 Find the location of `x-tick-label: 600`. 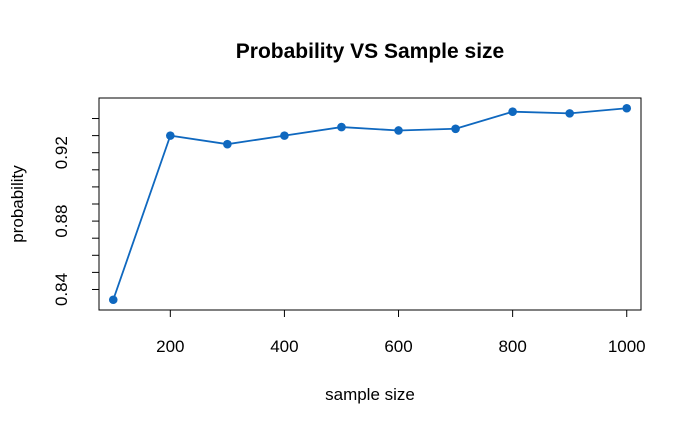

x-tick-label: 600 is located at coordinates (398, 346).